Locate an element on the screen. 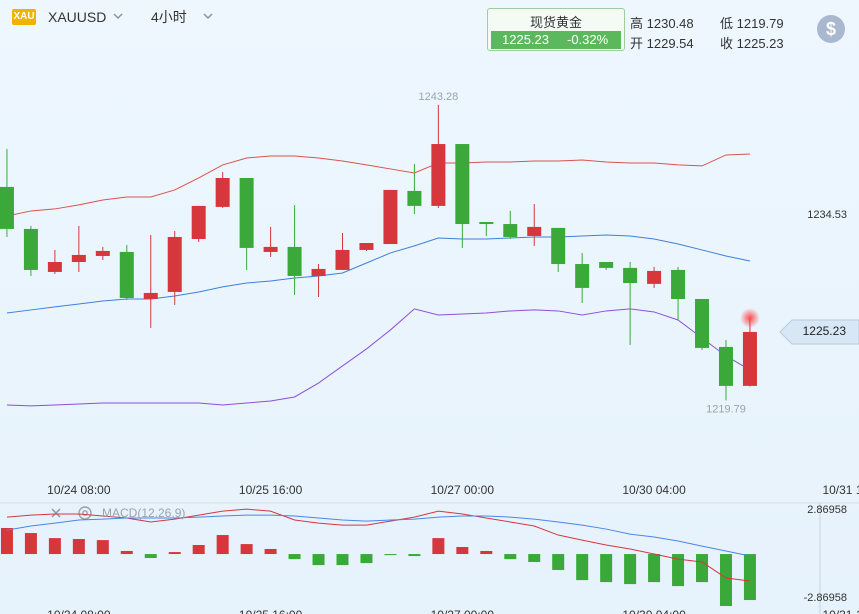 Image resolution: width=859 pixels, height=614 pixels. last-candle-glow is located at coordinates (749, 317).